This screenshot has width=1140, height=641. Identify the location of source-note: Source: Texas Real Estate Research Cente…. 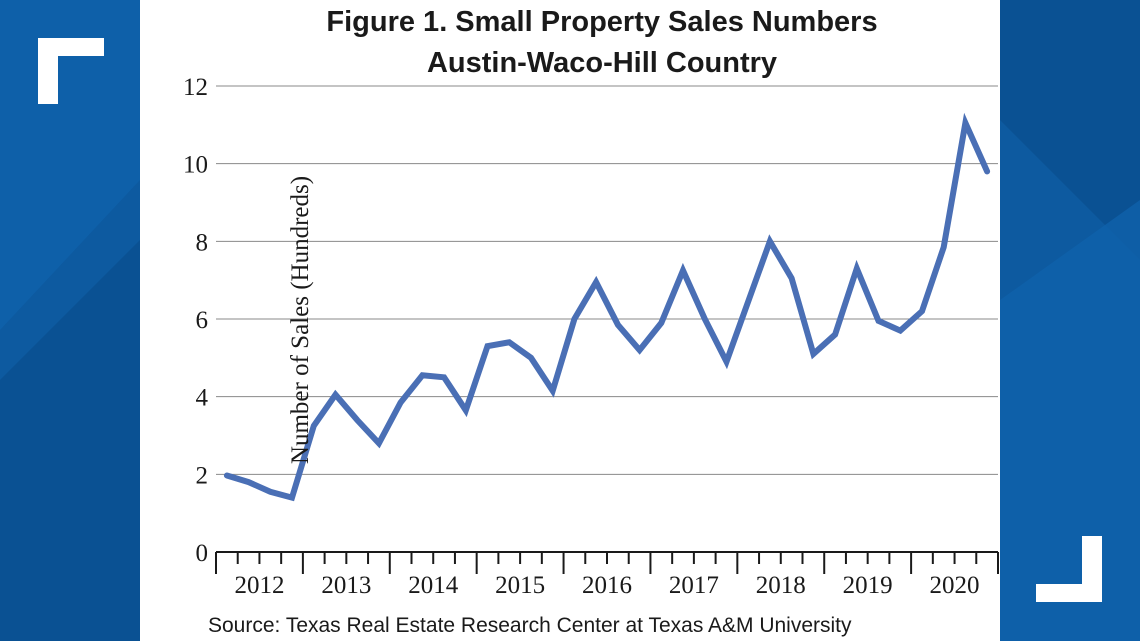
(530, 625).